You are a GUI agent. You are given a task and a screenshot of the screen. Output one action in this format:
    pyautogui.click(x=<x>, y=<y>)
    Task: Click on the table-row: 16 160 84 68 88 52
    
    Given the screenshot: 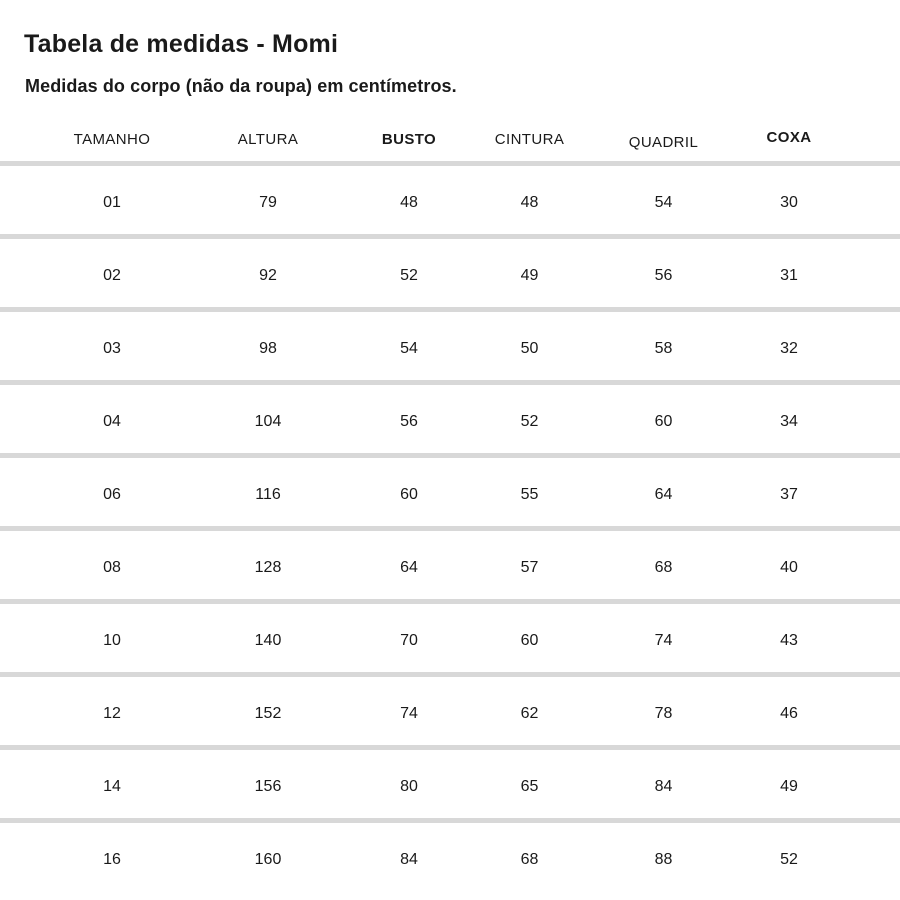 What is the action you would take?
    pyautogui.click(x=450, y=854)
    